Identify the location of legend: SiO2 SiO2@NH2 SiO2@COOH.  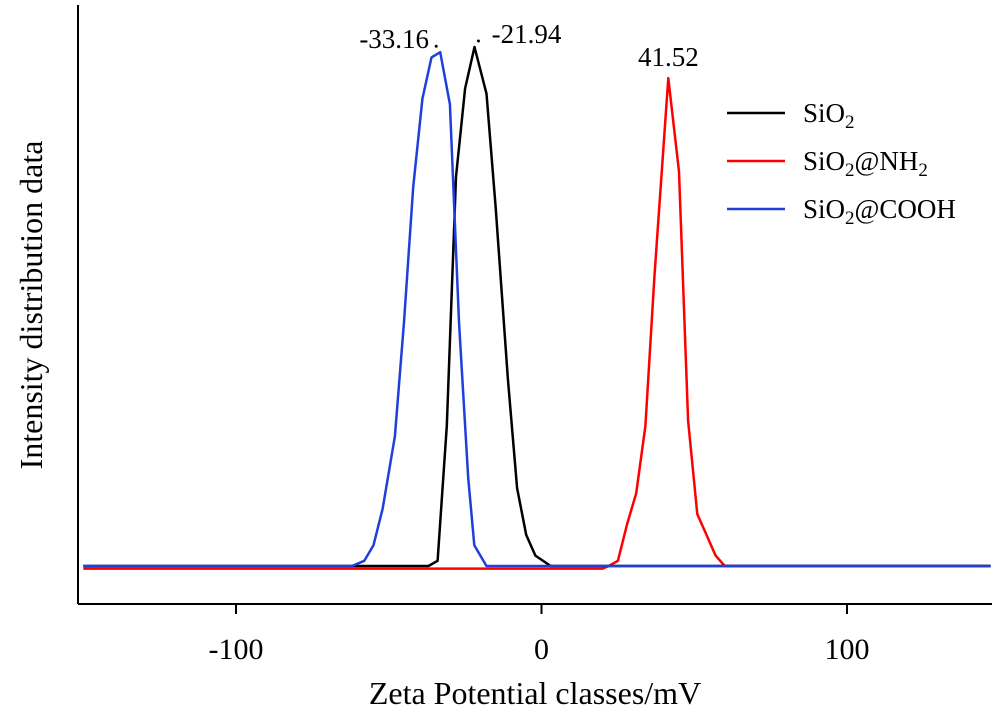
(841, 163).